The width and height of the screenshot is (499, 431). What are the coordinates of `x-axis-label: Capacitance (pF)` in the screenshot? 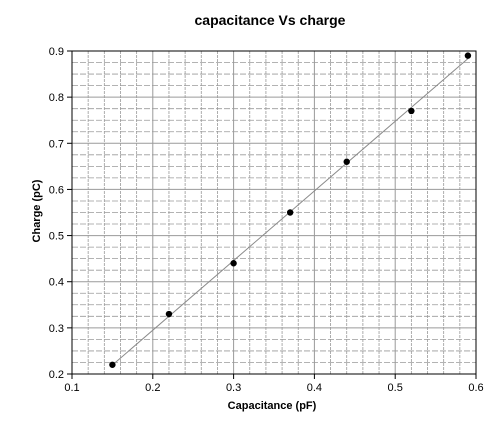 It's located at (272, 406).